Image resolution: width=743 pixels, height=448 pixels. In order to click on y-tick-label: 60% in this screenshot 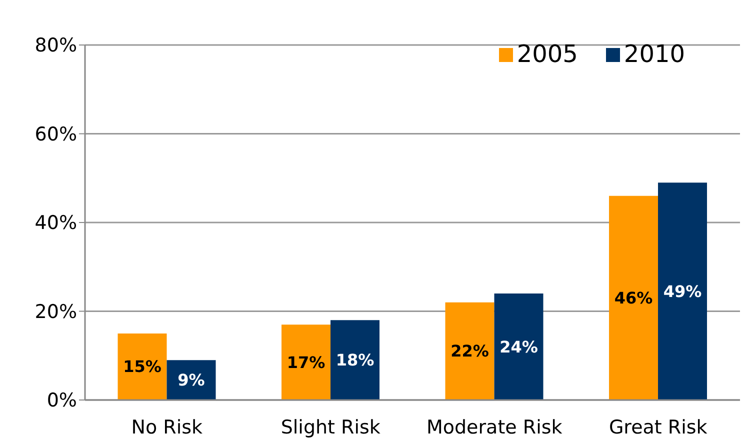, I will do `click(55, 134)`.